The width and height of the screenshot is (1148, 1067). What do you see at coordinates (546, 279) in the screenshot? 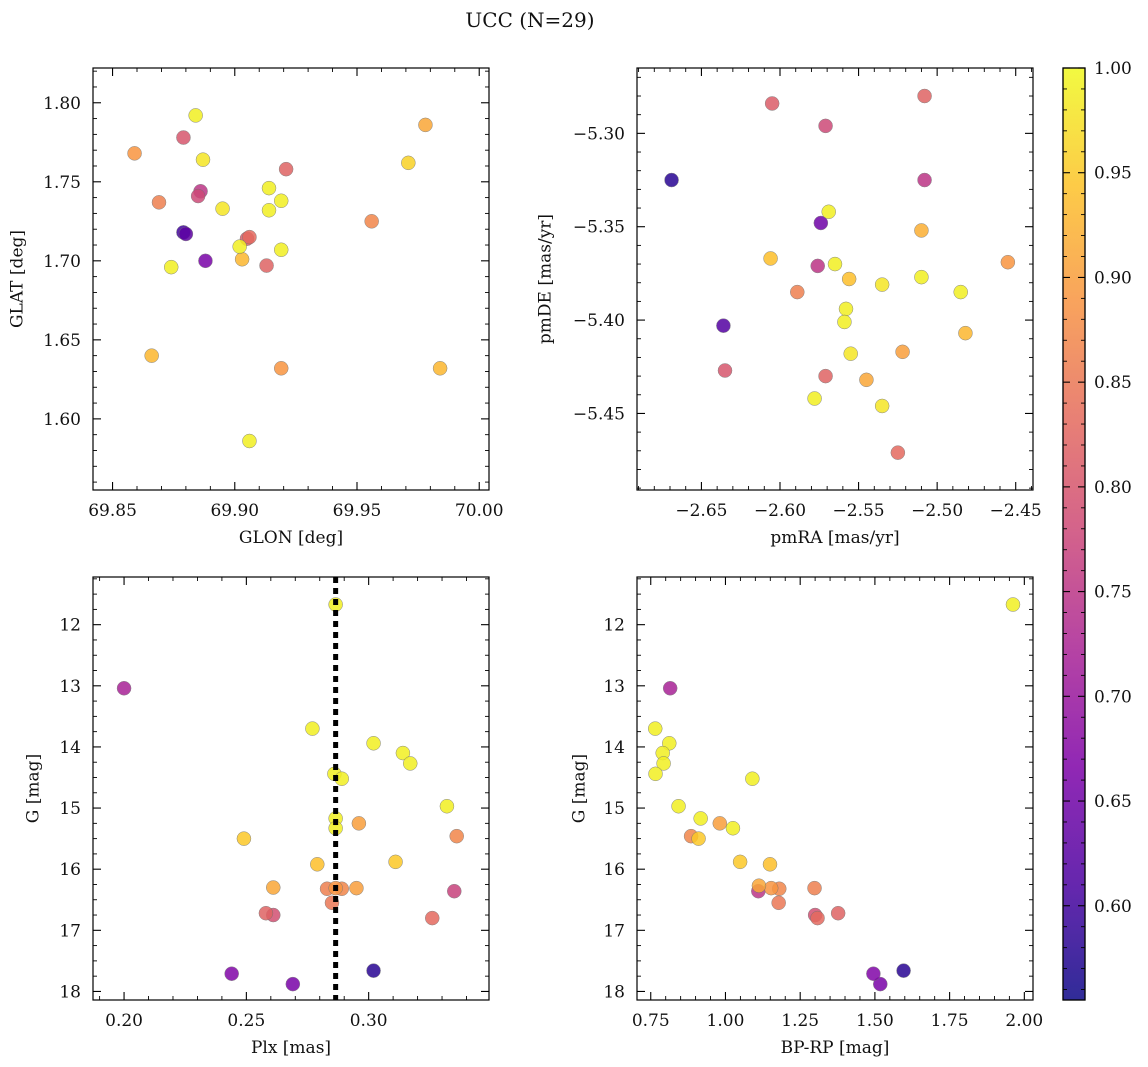
I see `y-axis-label: pmDE [mas/yr]` at bounding box center [546, 279].